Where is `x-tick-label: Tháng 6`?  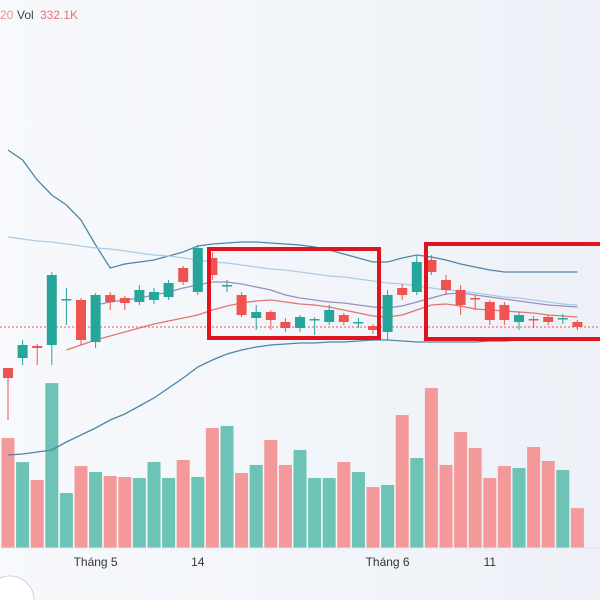
x-tick-label: Tháng 6 is located at coordinates (388, 562).